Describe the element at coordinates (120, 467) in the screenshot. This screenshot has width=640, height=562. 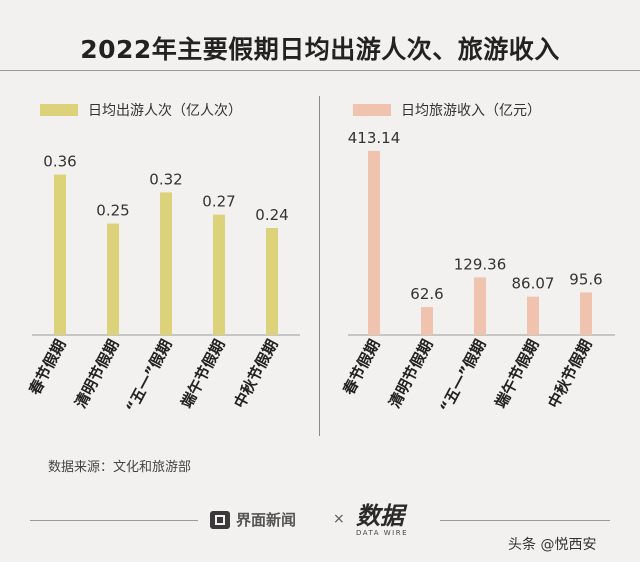
I see `data-source: 数据来源：文化和旅游部` at that location.